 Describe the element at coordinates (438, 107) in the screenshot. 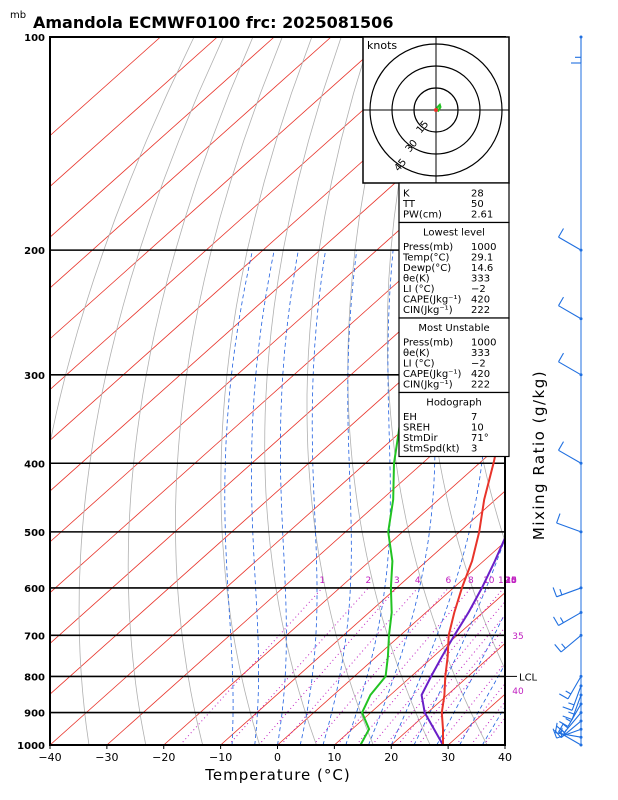

I see `hodograph-trace` at that location.